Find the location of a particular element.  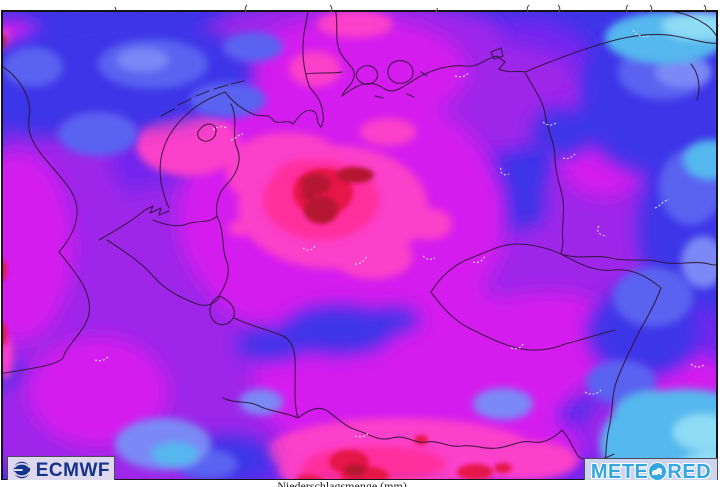

bottom-caption-strip: Niederschlagsmenge (mm) is located at coordinates (360, 483).